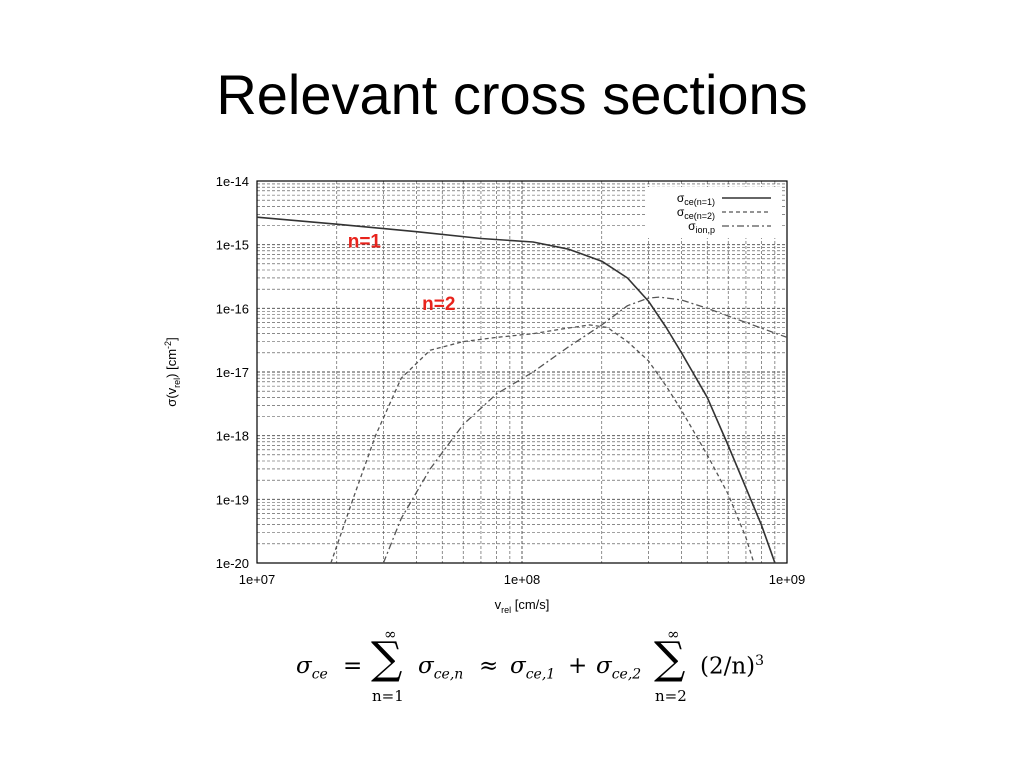 Image resolution: width=1024 pixels, height=768 pixels. Describe the element at coordinates (387, 658) in the screenshot. I see `eq-sum1-symbol: ∑` at that location.